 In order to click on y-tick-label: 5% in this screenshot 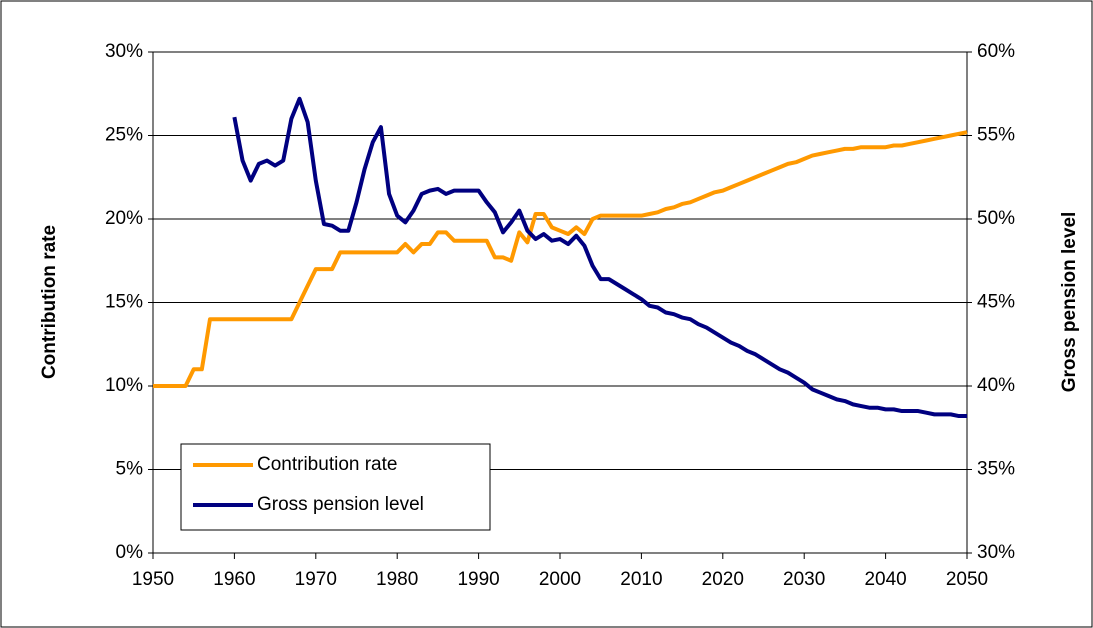, I will do `click(130, 469)`.